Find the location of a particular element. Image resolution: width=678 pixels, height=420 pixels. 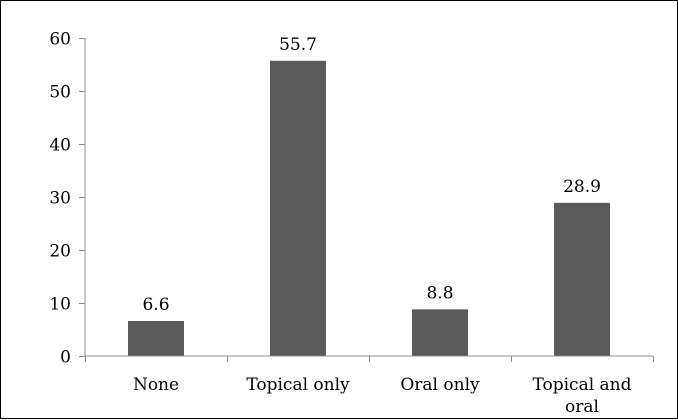

x-tick-label-2: Topical only is located at coordinates (298, 385).